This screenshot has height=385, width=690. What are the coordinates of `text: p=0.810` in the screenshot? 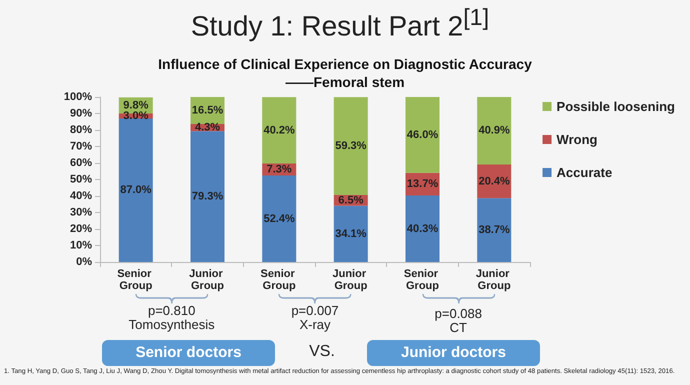 It's located at (171, 310).